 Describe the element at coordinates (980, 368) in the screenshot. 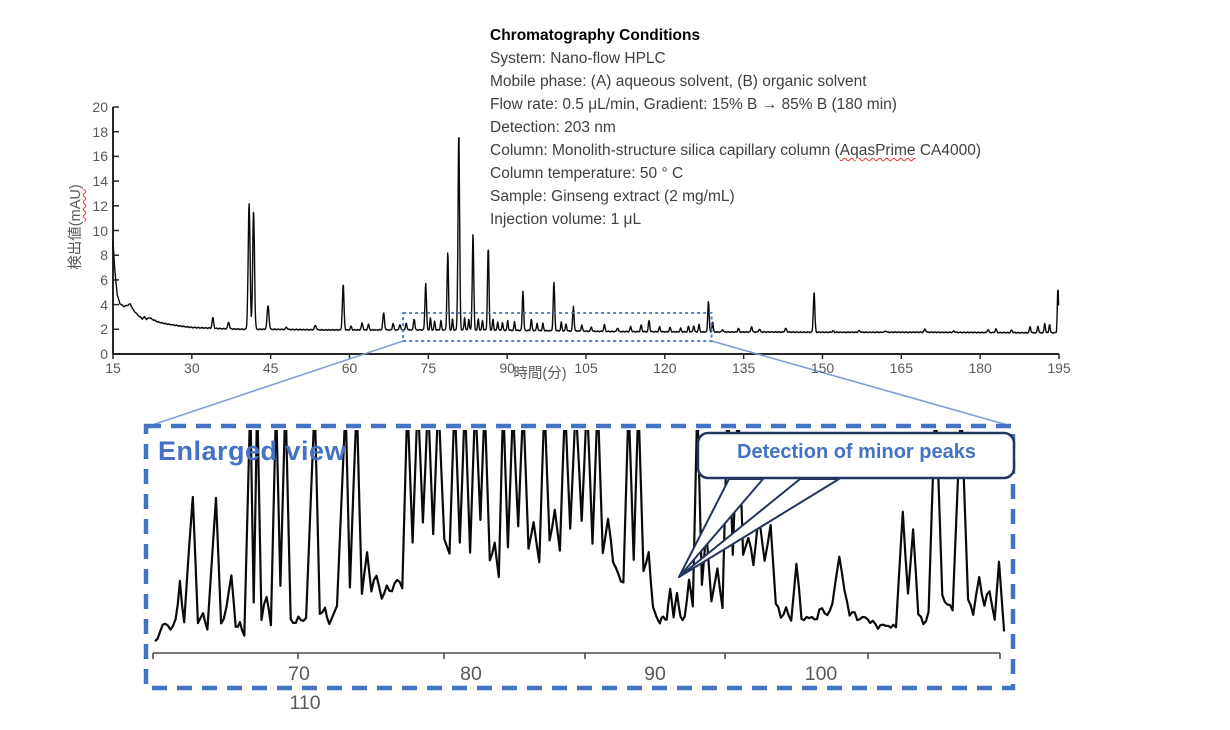

I see `main-x-tick-label: 180` at that location.